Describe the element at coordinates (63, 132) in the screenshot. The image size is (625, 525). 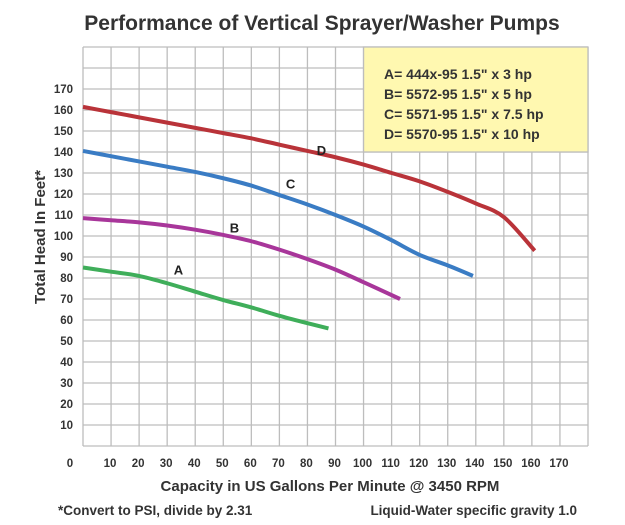
I see `y-tick-label: 150` at that location.